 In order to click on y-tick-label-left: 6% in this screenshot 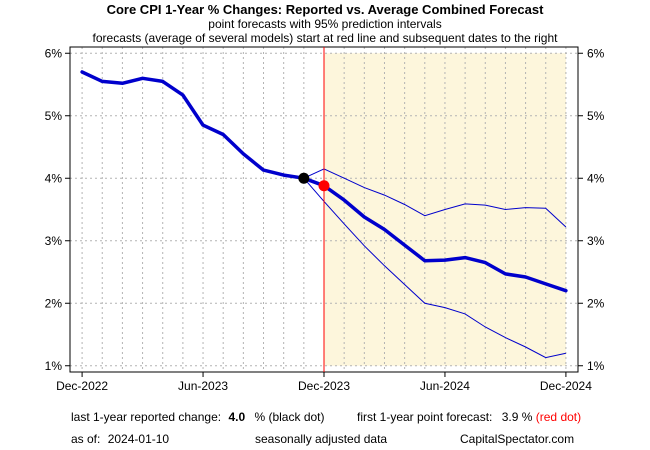, I will do `click(54, 53)`.